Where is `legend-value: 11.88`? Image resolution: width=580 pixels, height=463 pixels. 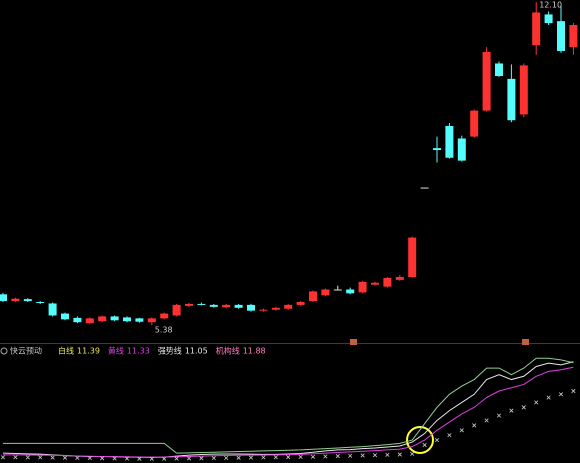
legend-value: 11.88 is located at coordinates (254, 351).